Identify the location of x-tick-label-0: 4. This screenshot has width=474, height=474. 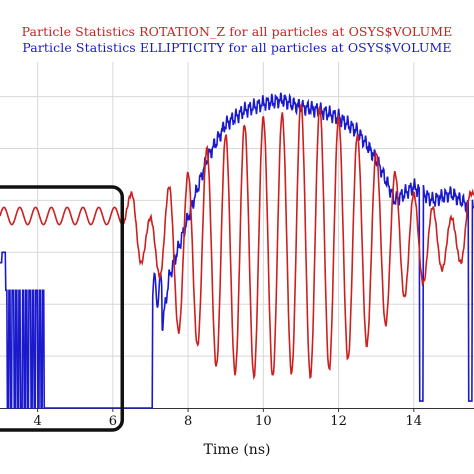
(37, 421).